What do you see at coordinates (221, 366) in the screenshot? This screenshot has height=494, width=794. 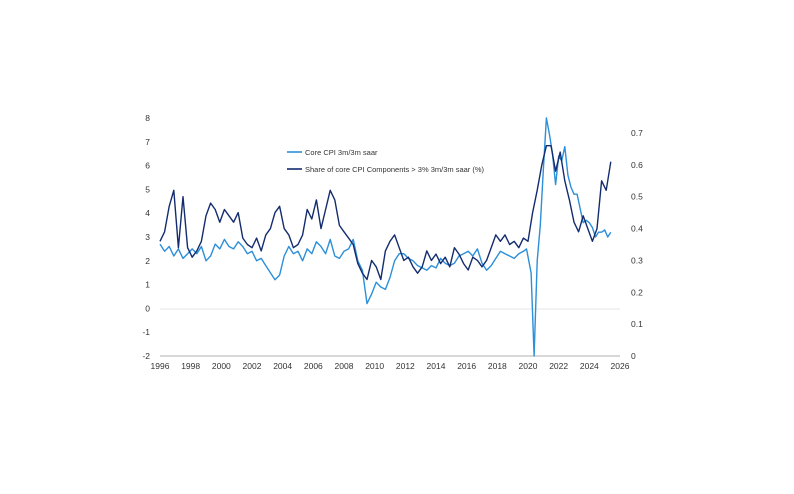 I see `x-tick-label: 2000` at bounding box center [221, 366].